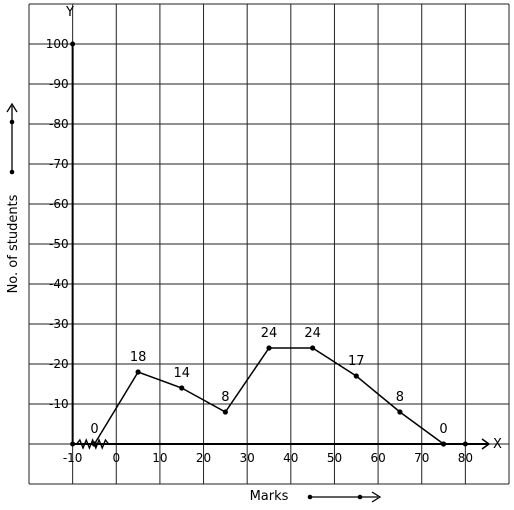 This screenshot has height=510, width=514. Describe the element at coordinates (59, 324) in the screenshot. I see `y-tick-label: -30` at that location.